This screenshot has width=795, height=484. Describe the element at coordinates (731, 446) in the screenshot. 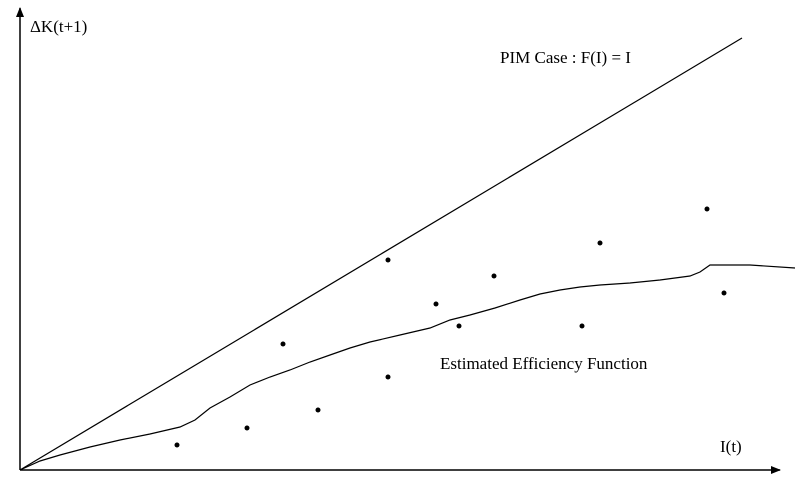

I see `x-axis-label: I(t)` at that location.